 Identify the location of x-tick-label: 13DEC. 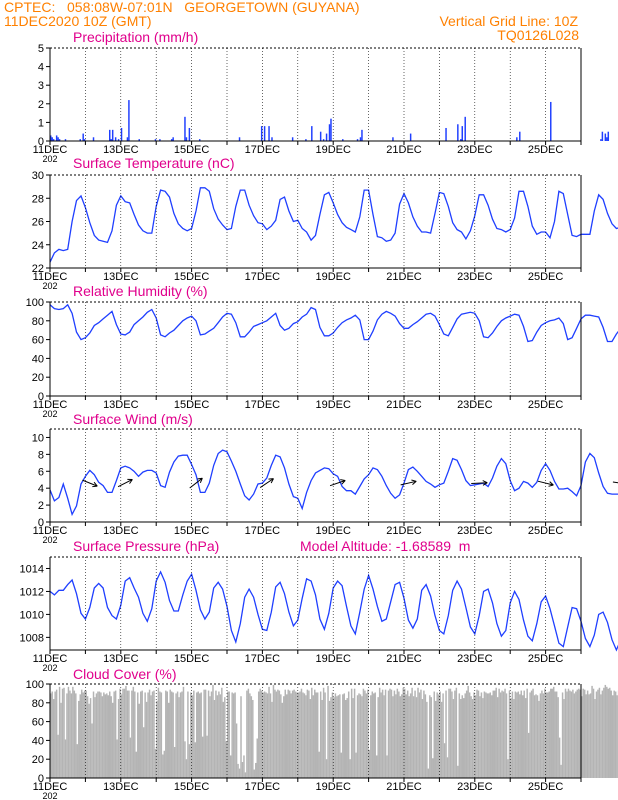
(121, 531).